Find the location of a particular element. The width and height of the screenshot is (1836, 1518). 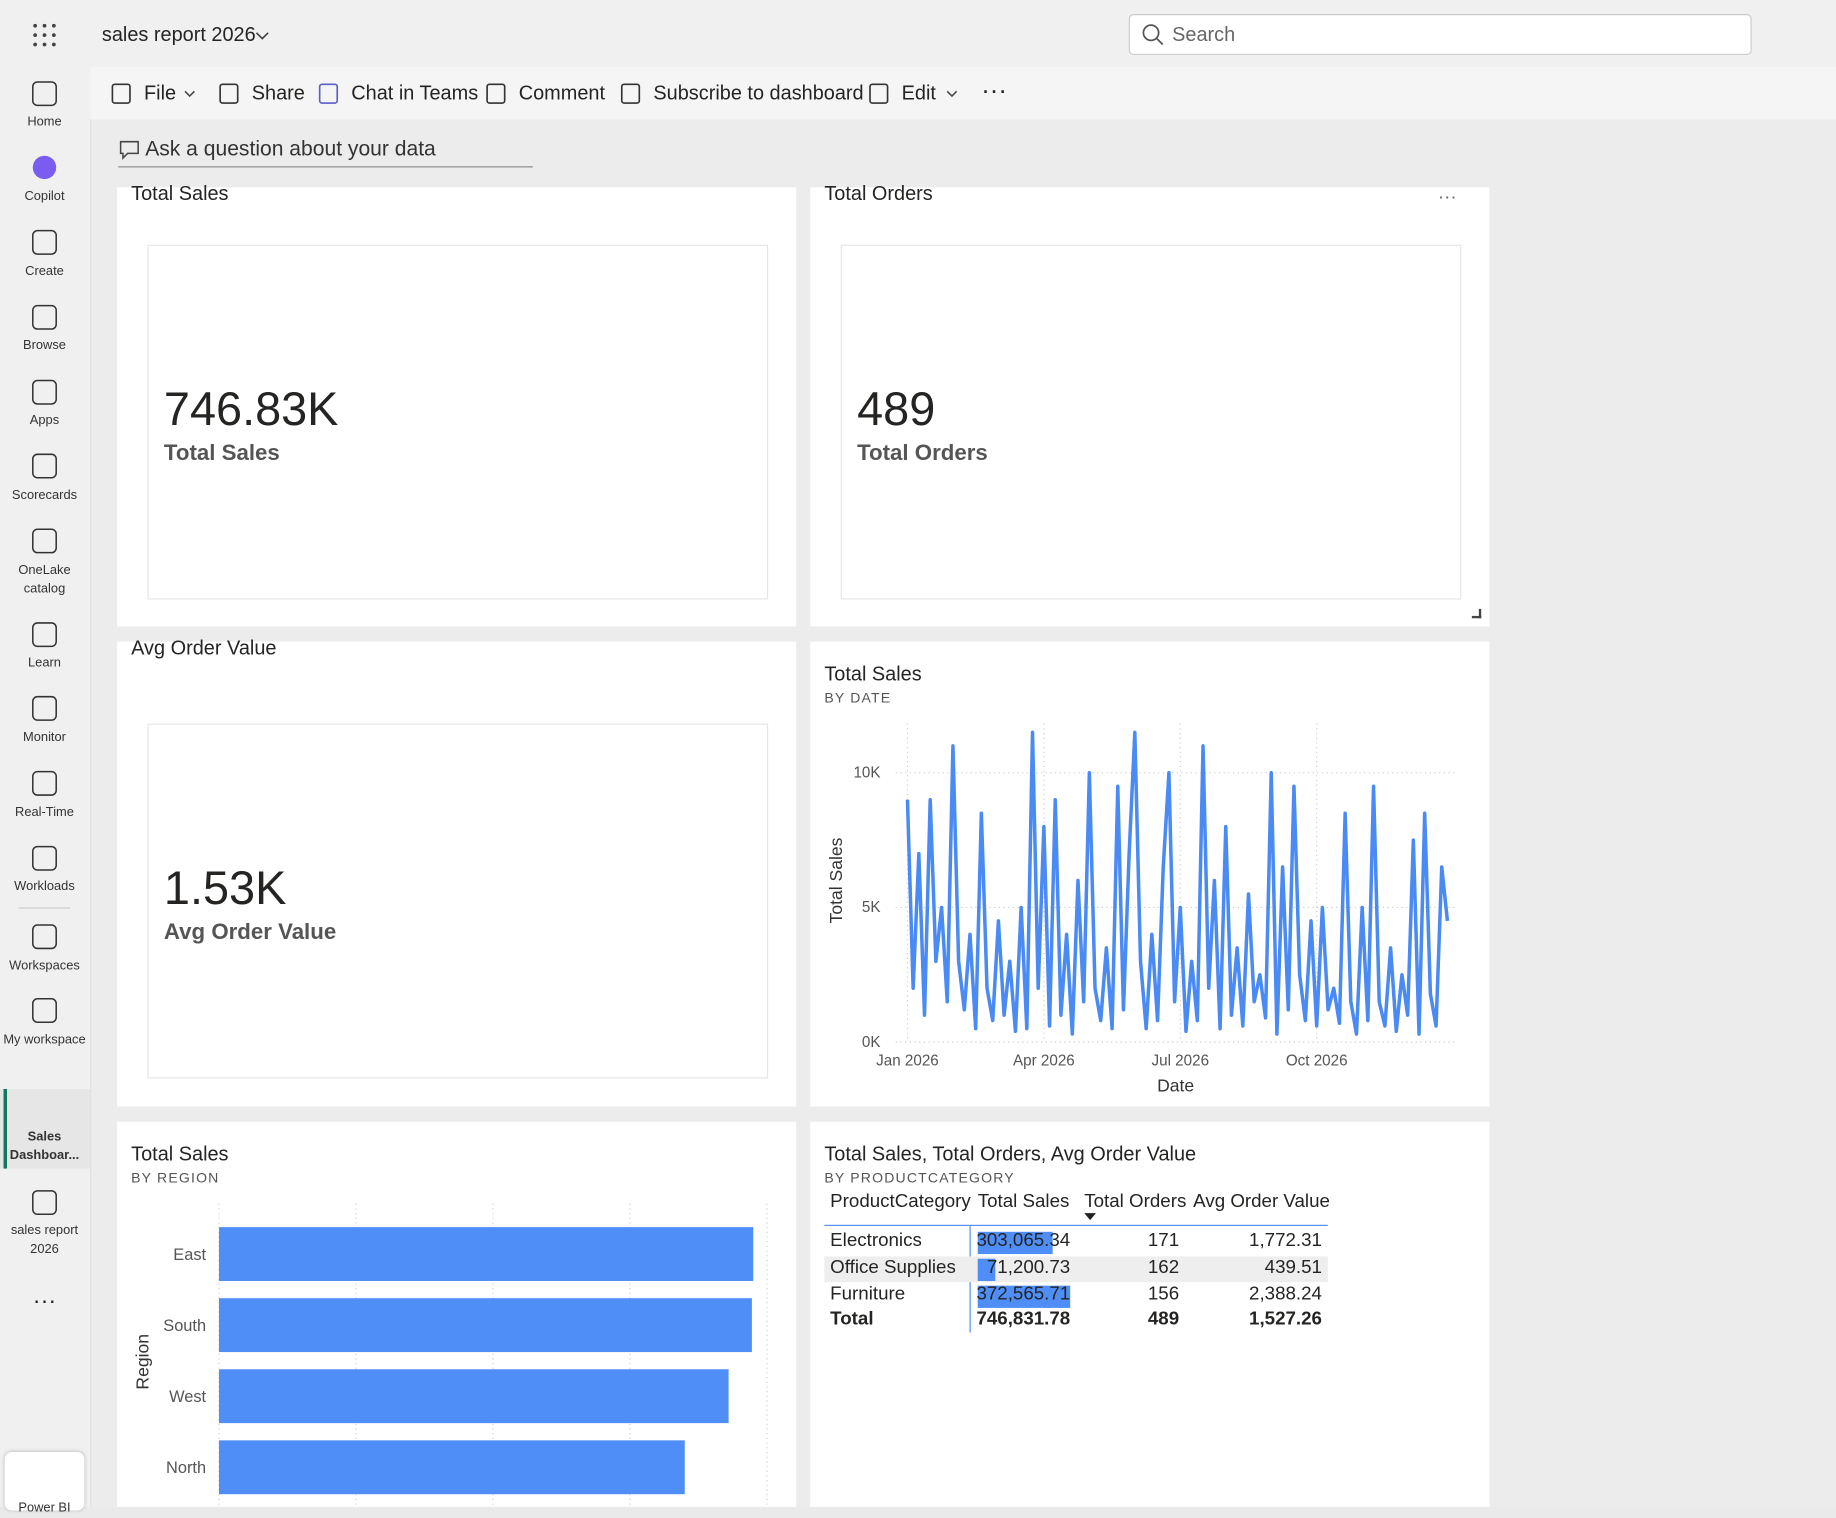

card-label: Total Sales is located at coordinates (221, 454).